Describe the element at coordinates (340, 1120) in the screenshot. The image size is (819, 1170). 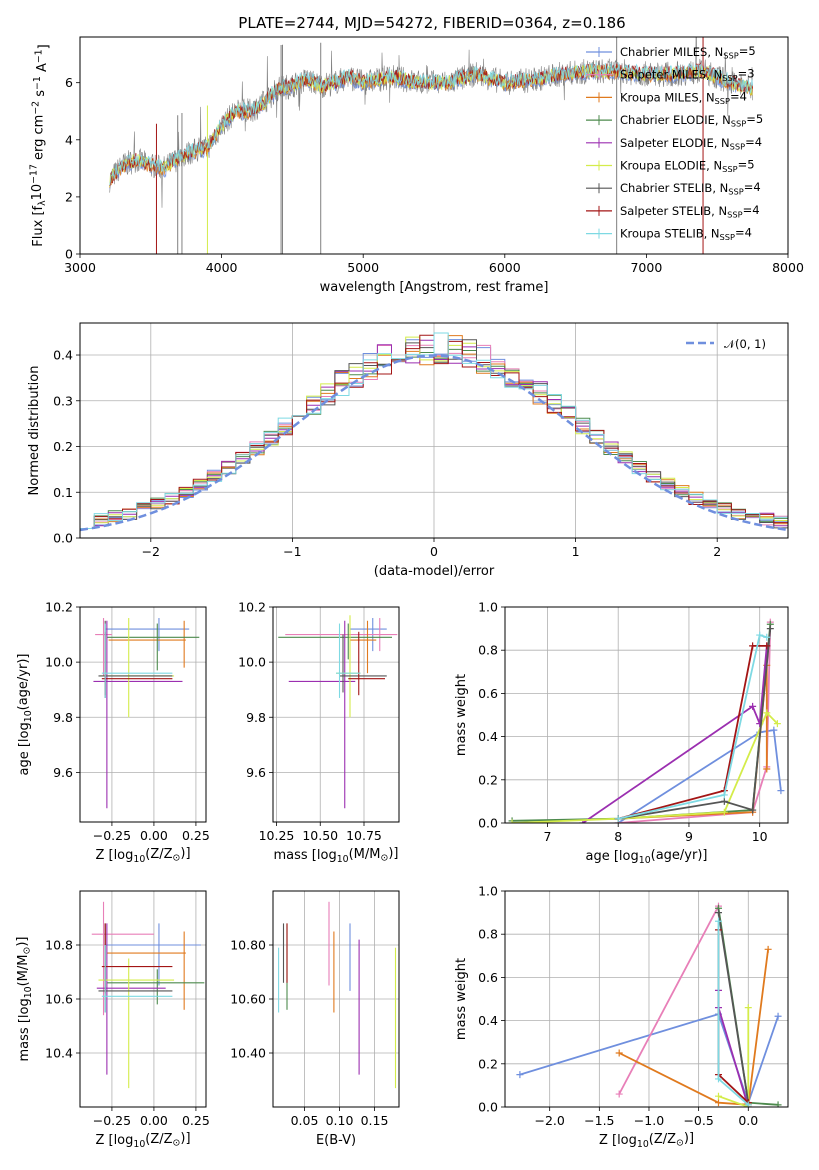
I see `x-tick-label: 0.10` at that location.